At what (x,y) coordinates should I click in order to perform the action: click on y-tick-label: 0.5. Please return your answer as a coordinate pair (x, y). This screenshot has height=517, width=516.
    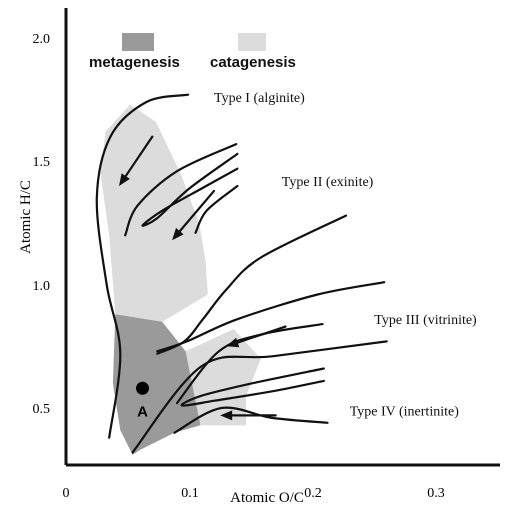
    Looking at the image, I should click on (42, 409).